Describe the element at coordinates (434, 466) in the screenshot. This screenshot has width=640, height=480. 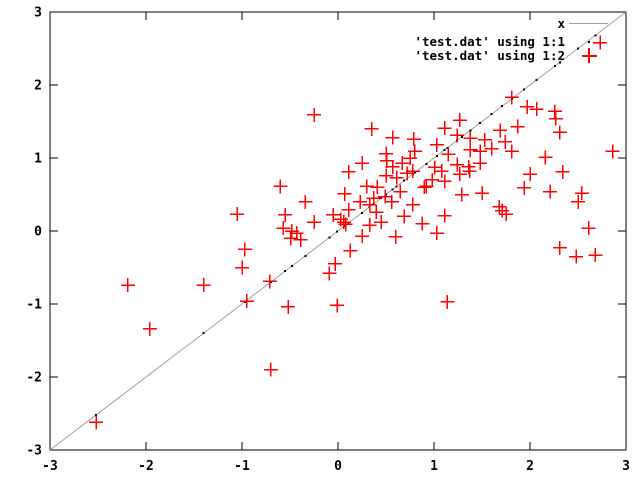
I see `x-tick-label: 1` at that location.